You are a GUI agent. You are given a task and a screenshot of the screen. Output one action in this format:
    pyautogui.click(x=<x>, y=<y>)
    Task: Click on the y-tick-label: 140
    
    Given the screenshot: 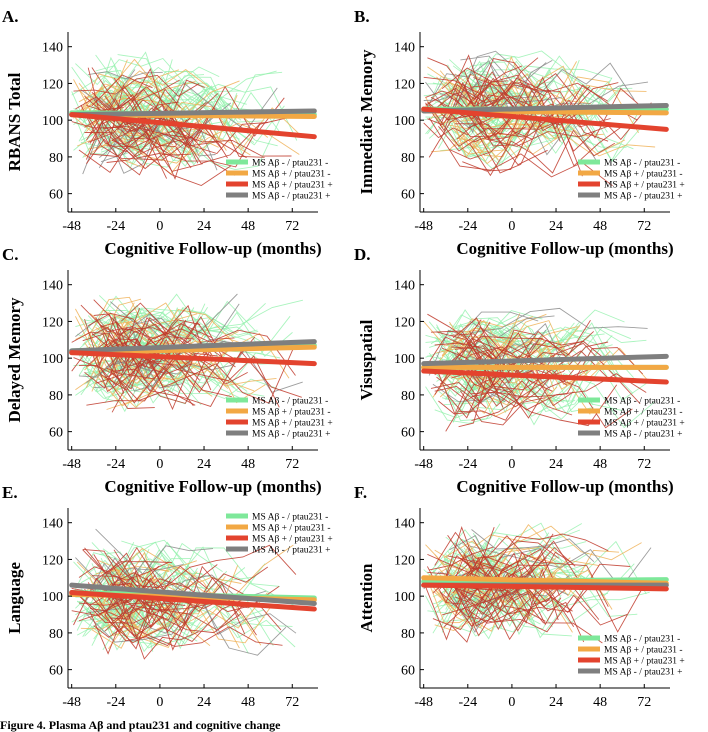 What is the action you would take?
    pyautogui.click(x=404, y=286)
    